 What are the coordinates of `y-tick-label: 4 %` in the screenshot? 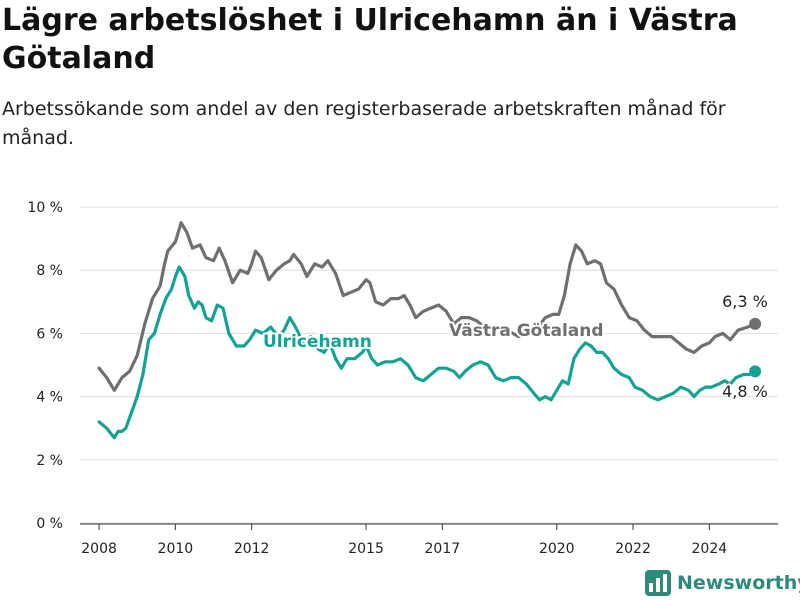 It's located at (49, 398).